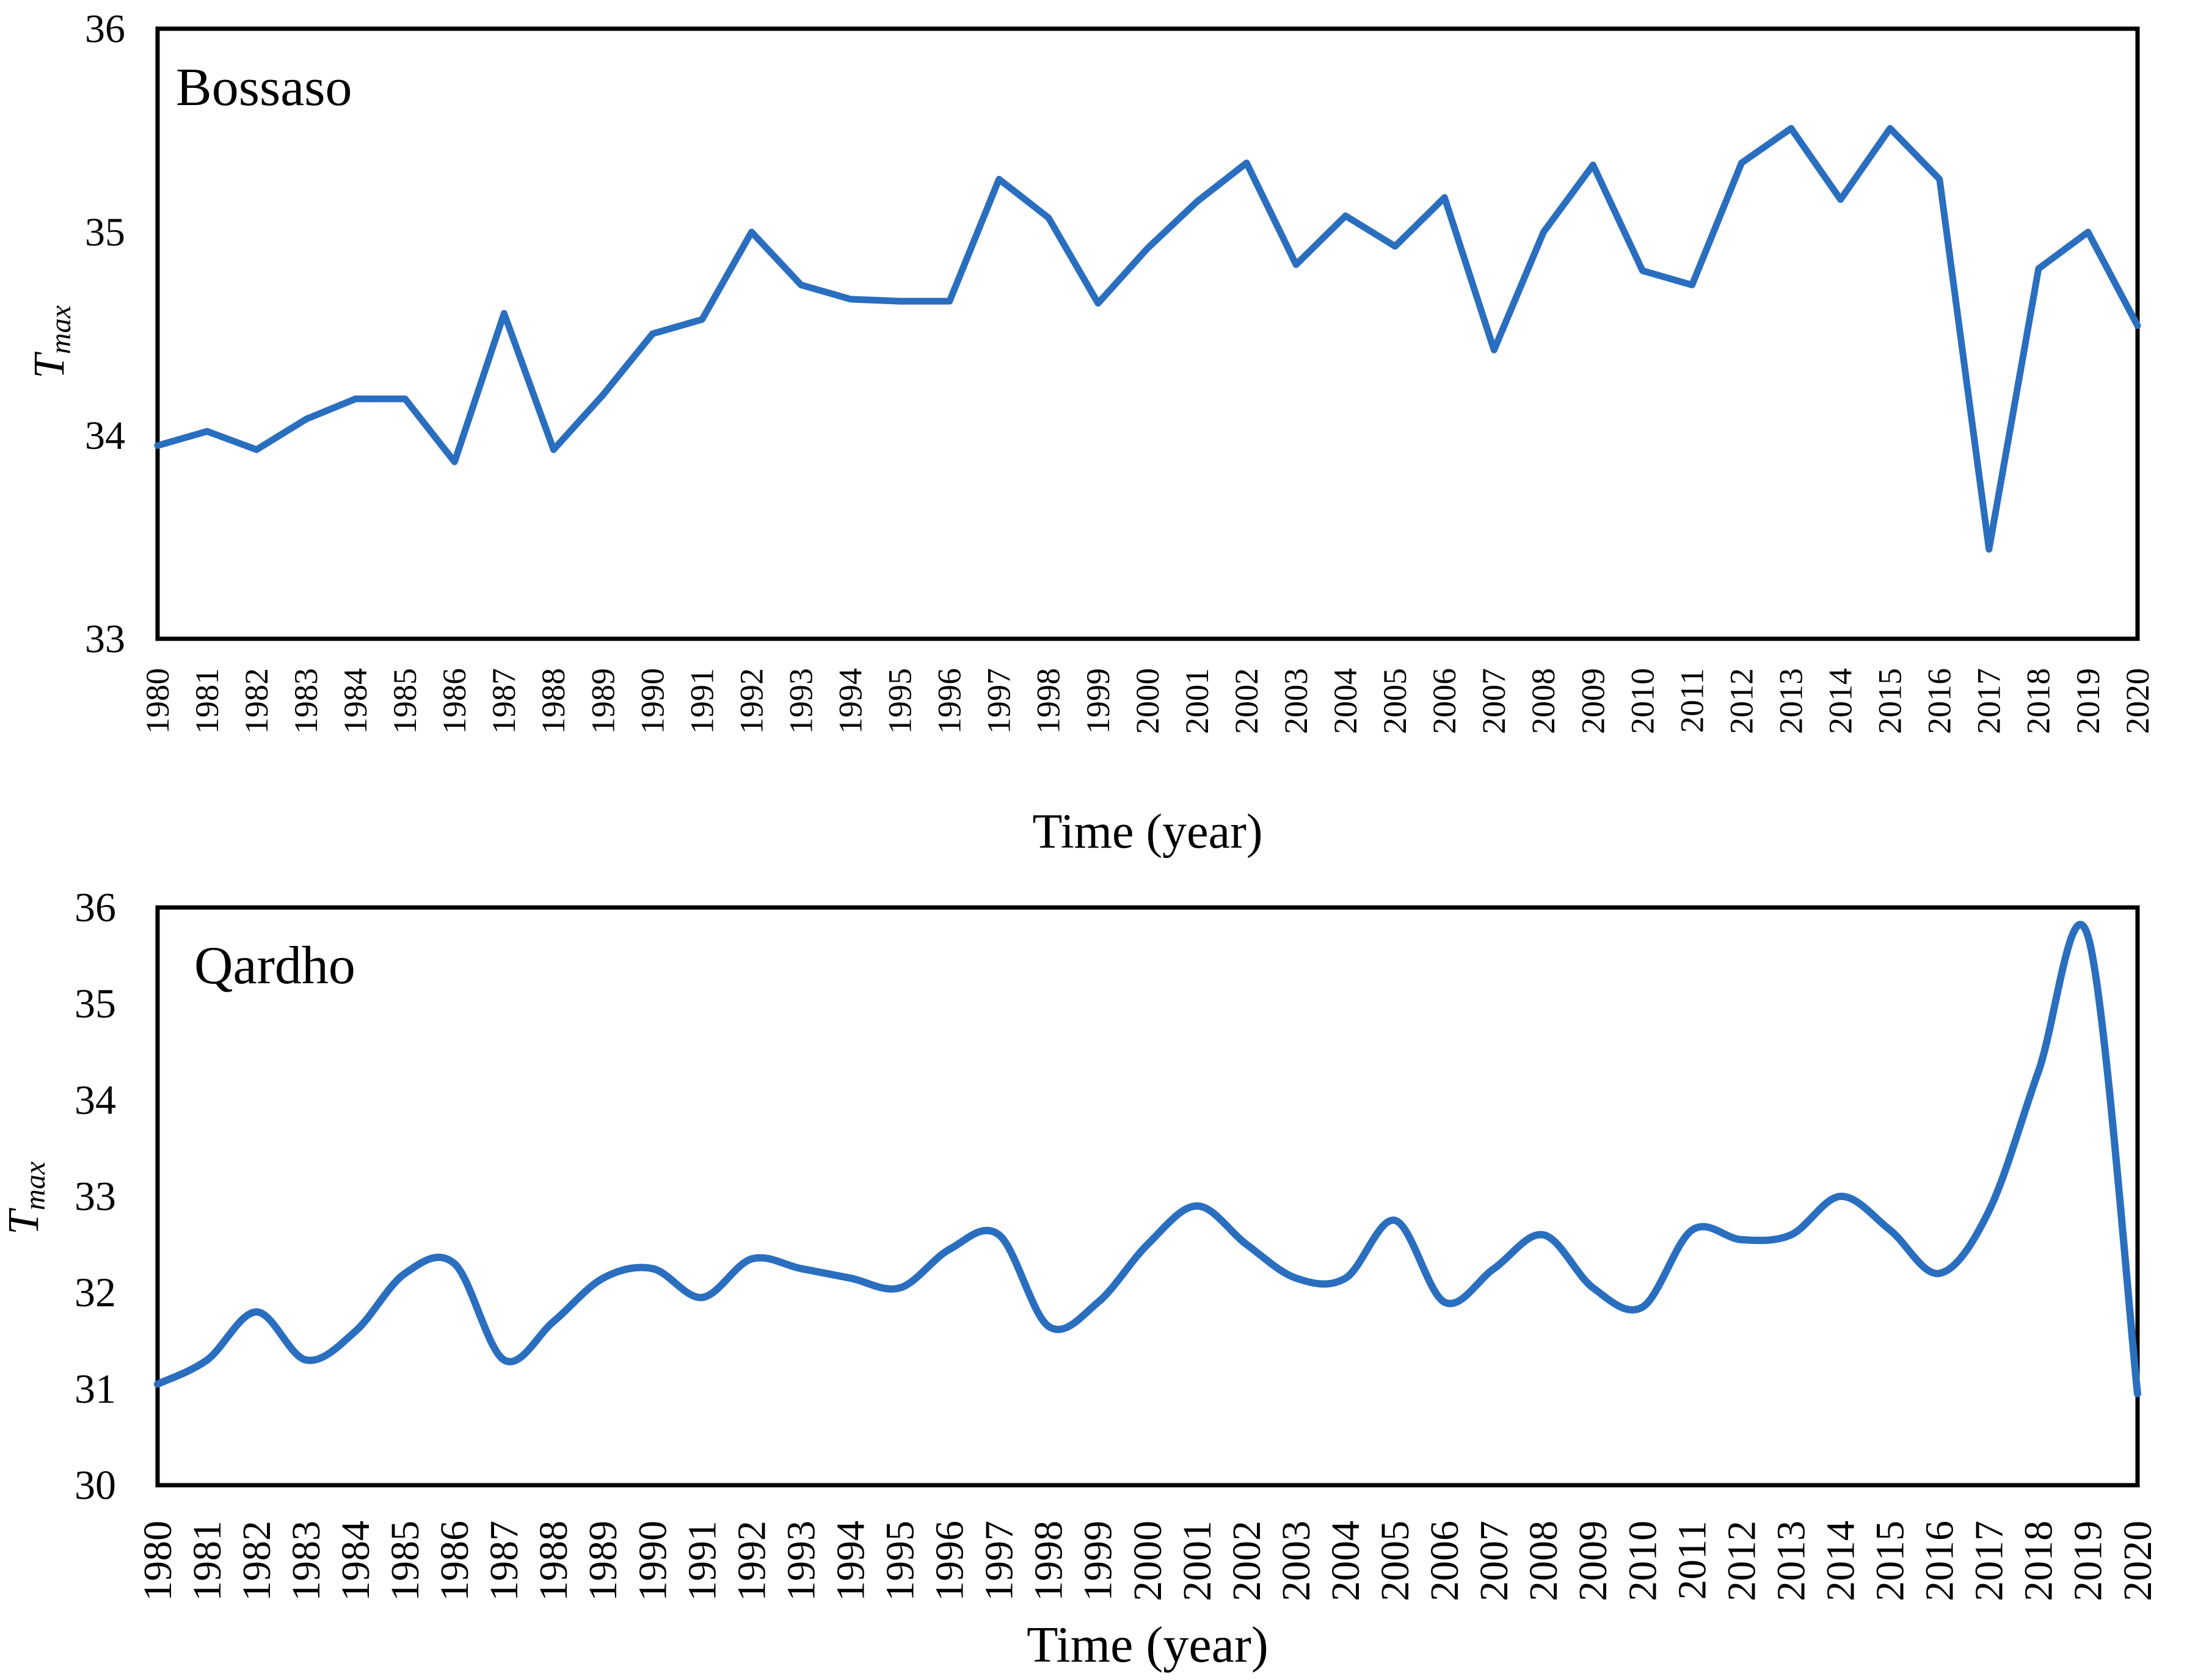 The image size is (2198, 1680). What do you see at coordinates (264, 87) in the screenshot?
I see `chart-title-bossaso: Bossaso` at bounding box center [264, 87].